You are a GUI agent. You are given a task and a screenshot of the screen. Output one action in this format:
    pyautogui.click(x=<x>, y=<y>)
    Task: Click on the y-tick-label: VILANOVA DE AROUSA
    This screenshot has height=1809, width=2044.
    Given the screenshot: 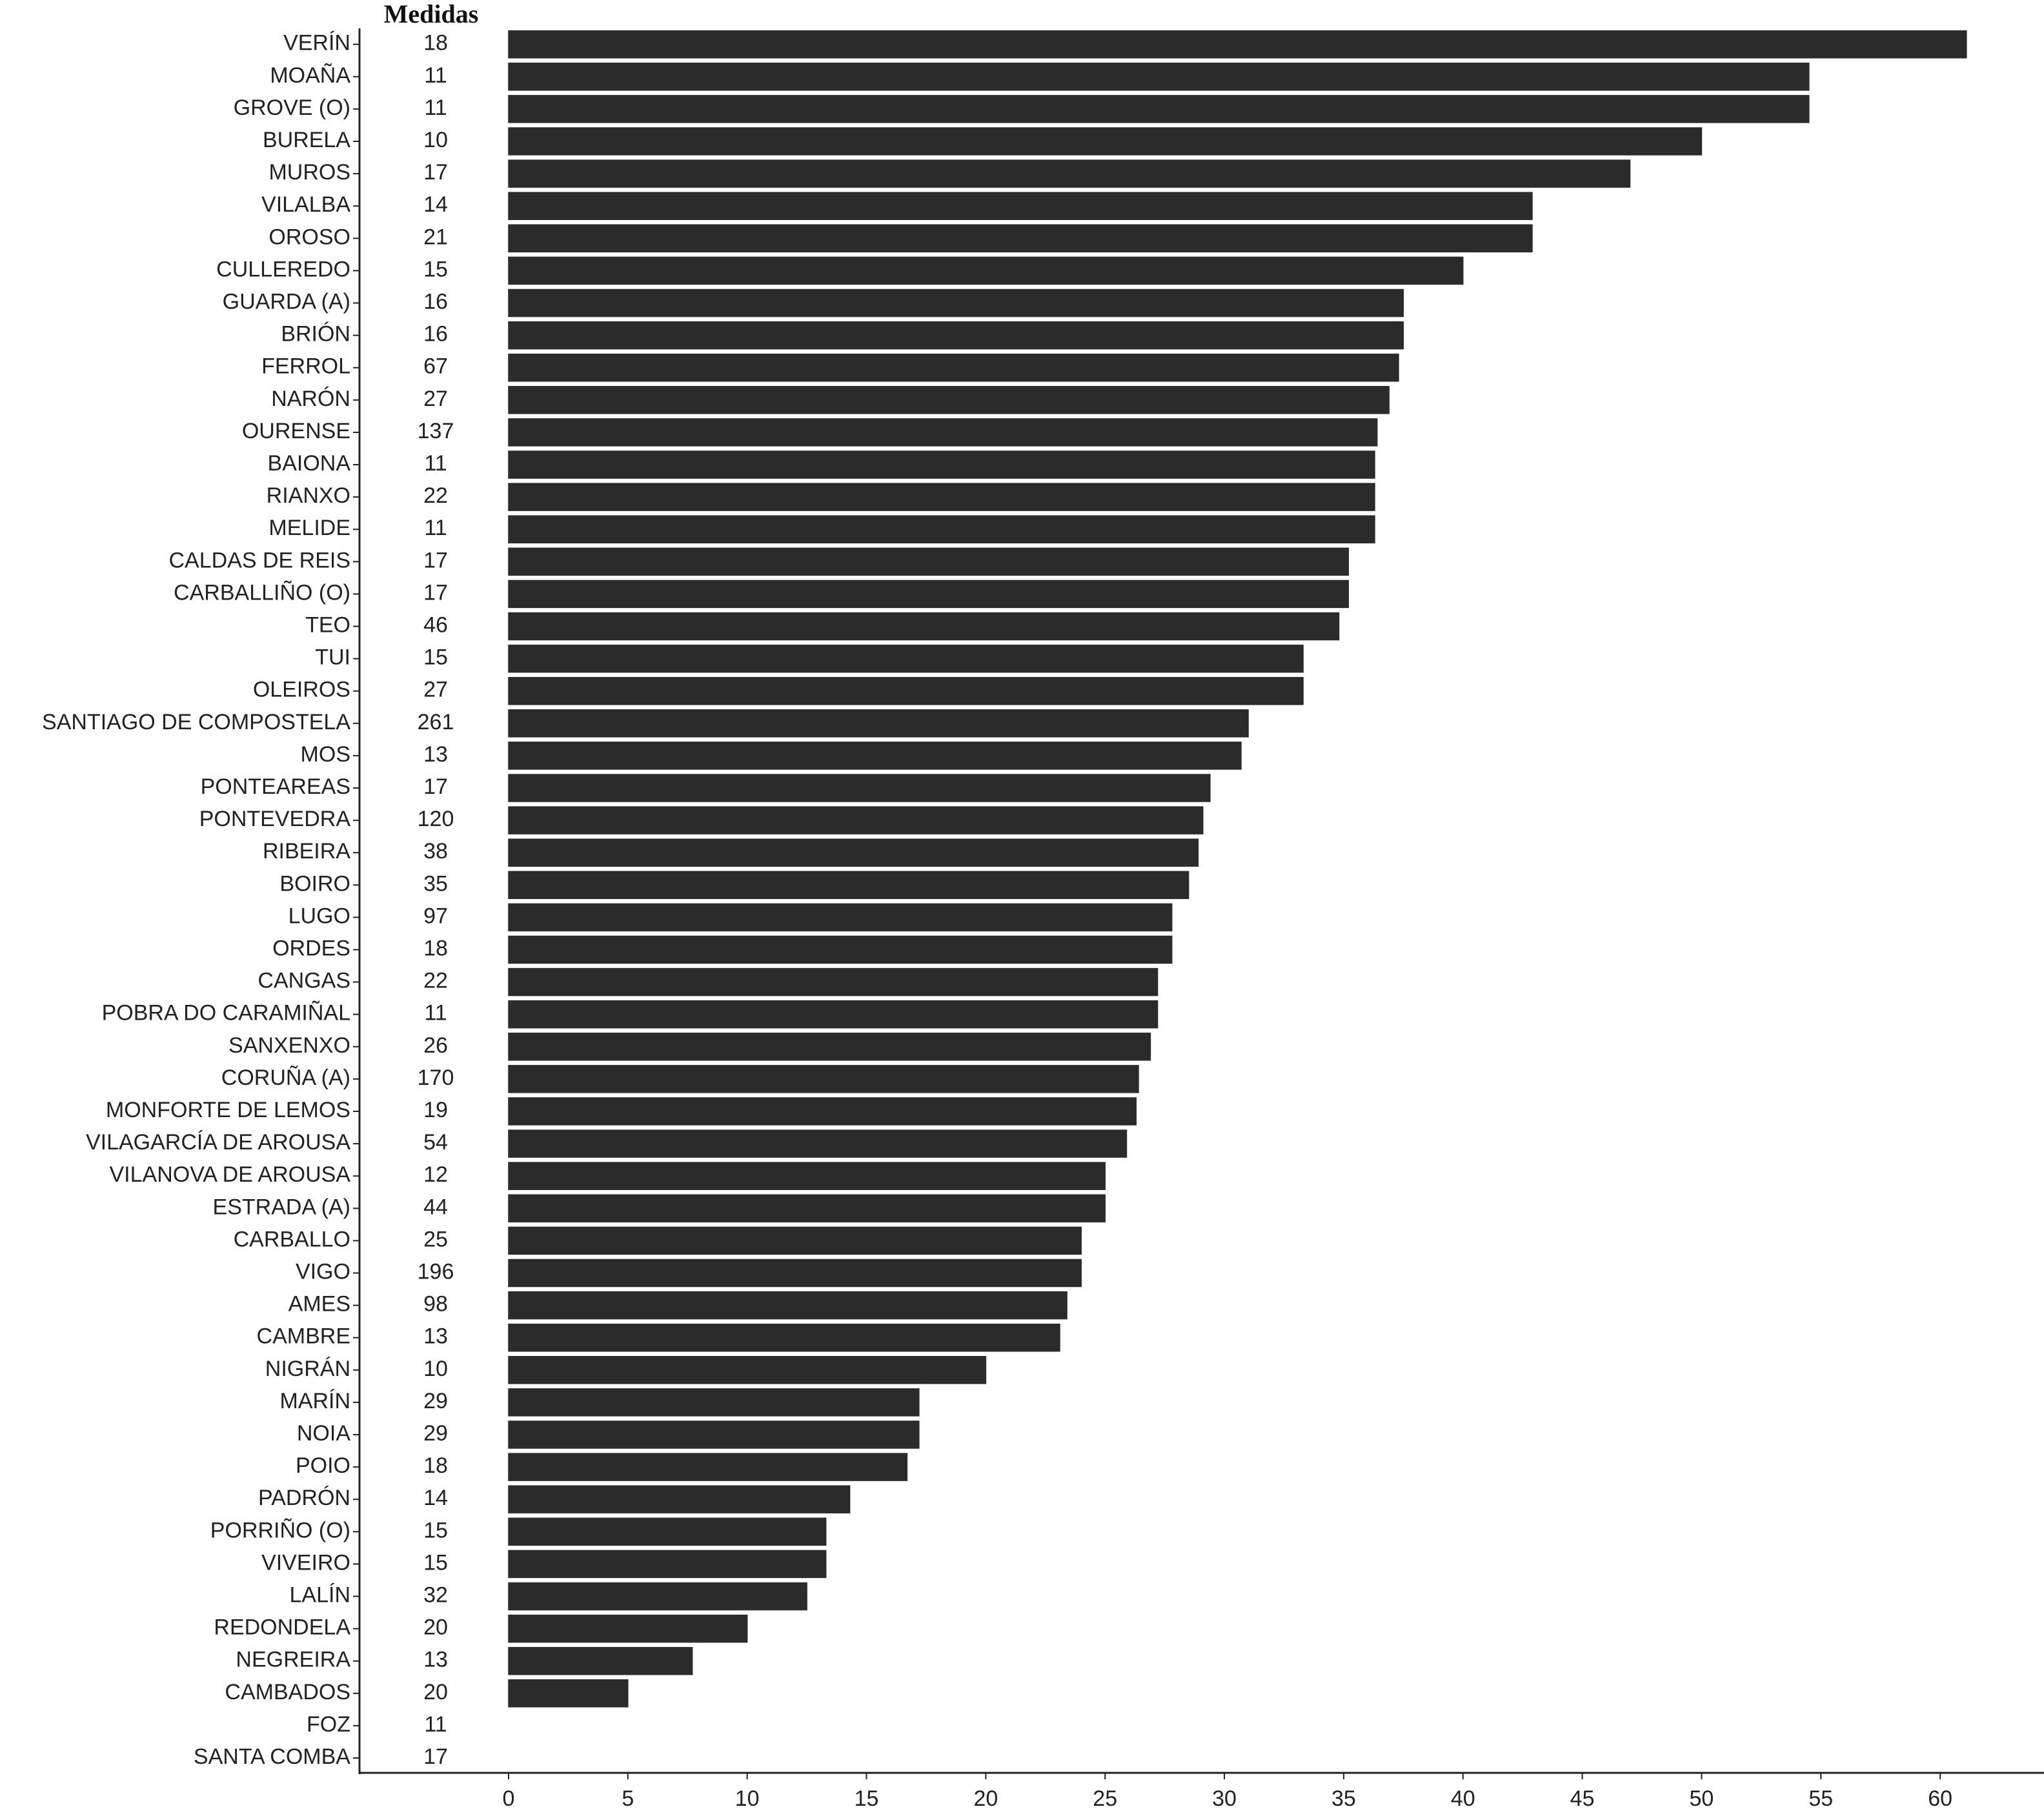 What is the action you would take?
    pyautogui.click(x=229, y=1174)
    